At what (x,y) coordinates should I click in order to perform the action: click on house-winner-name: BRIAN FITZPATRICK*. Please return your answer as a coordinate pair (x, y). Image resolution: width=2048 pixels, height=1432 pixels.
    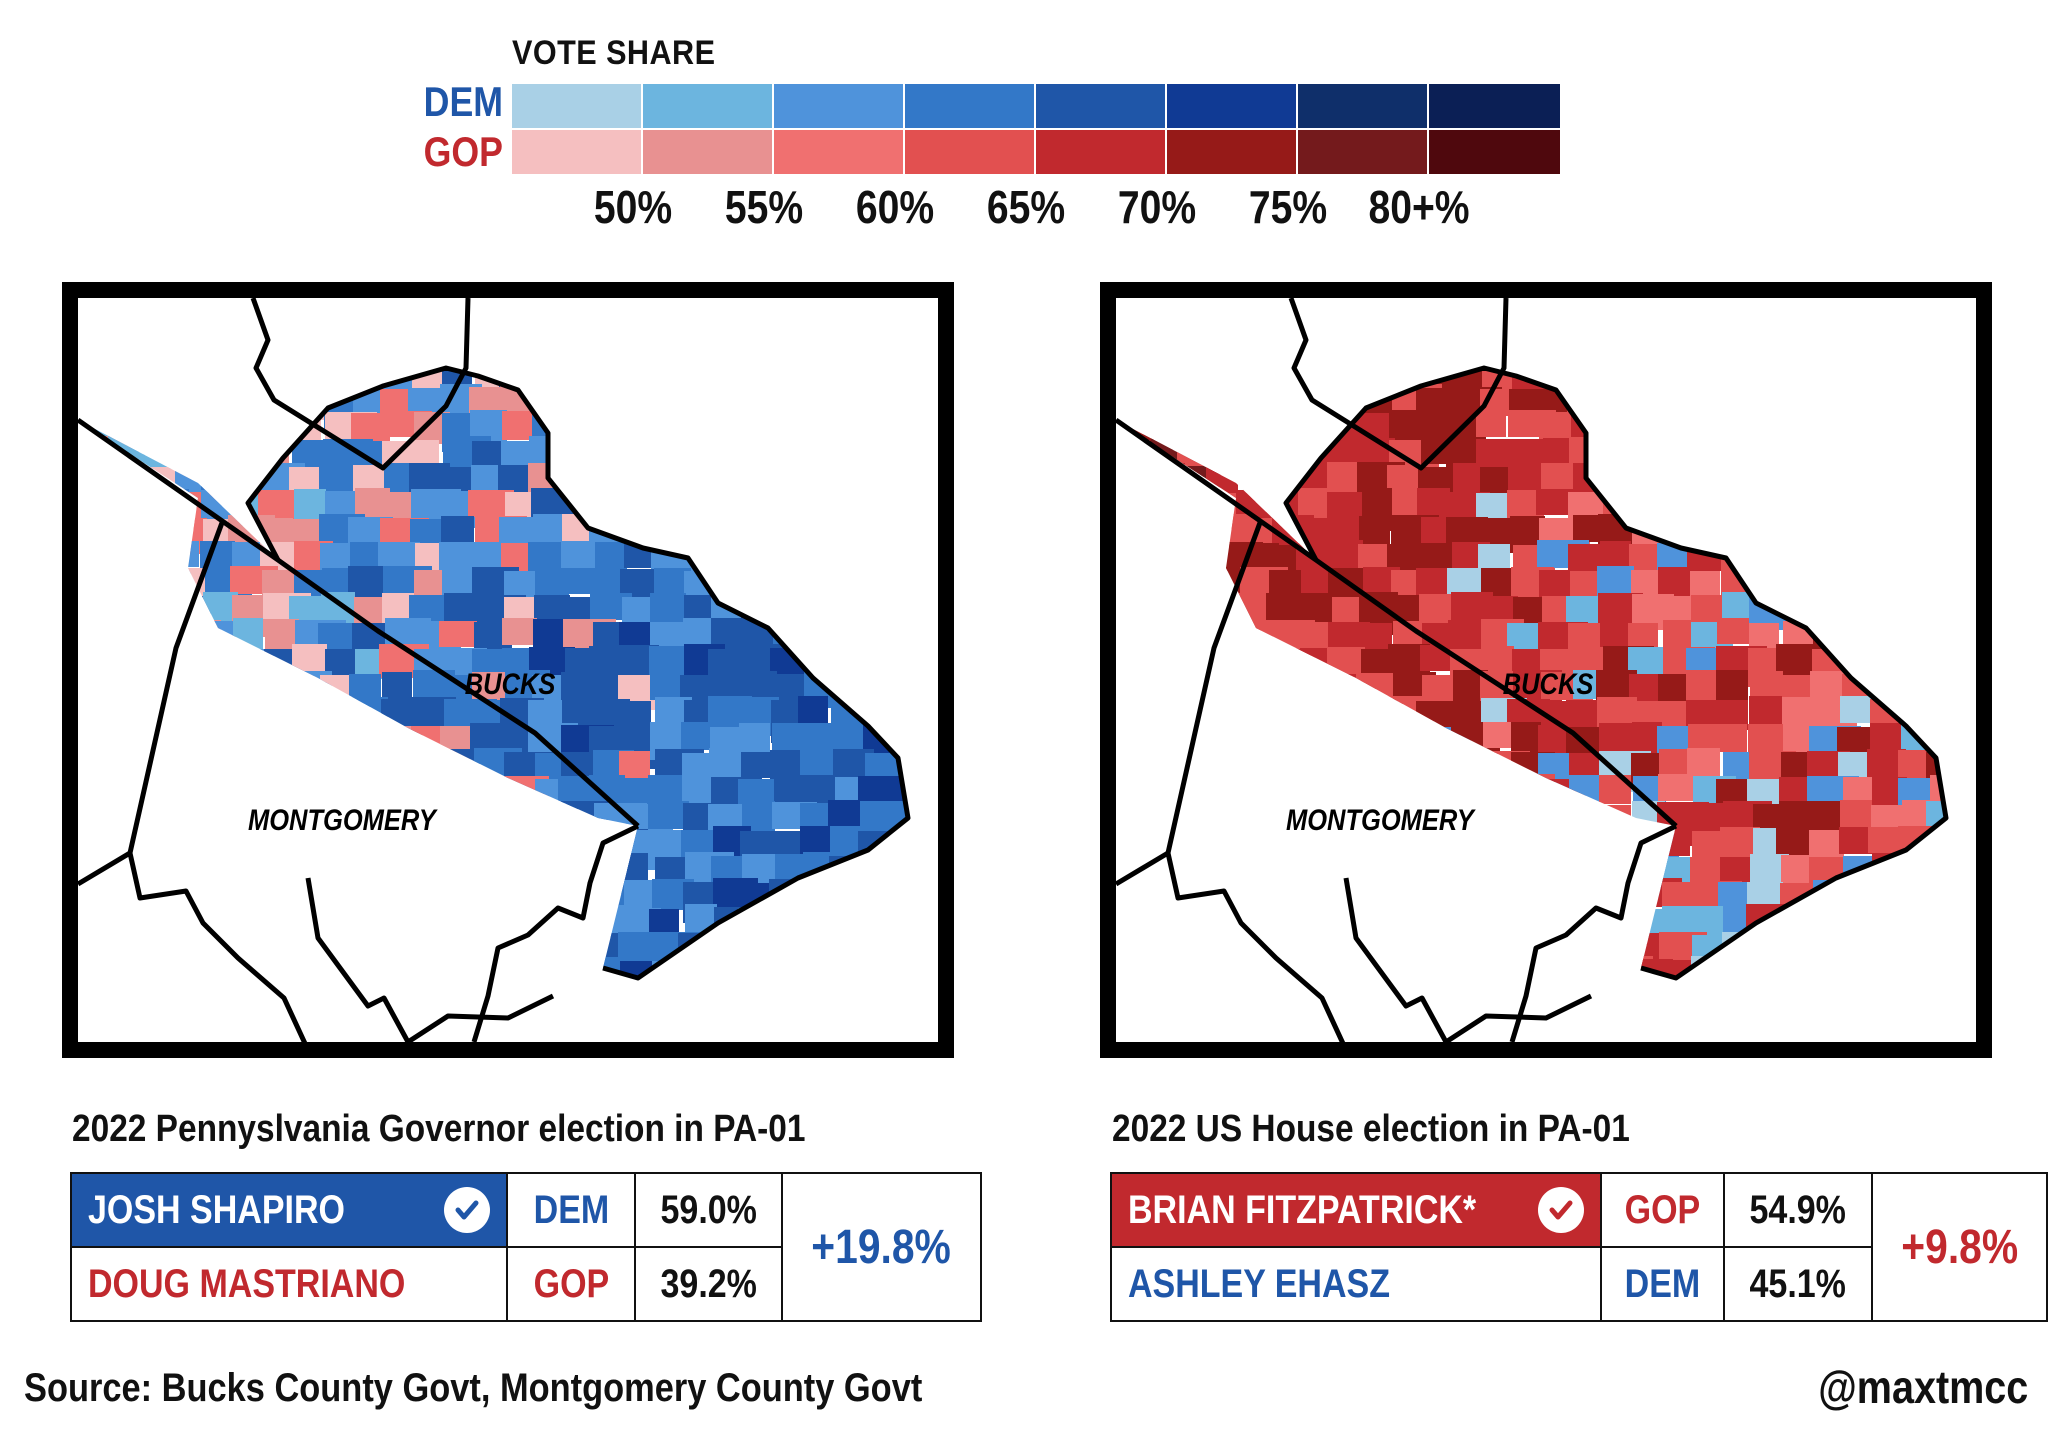
    Looking at the image, I should click on (1302, 1209).